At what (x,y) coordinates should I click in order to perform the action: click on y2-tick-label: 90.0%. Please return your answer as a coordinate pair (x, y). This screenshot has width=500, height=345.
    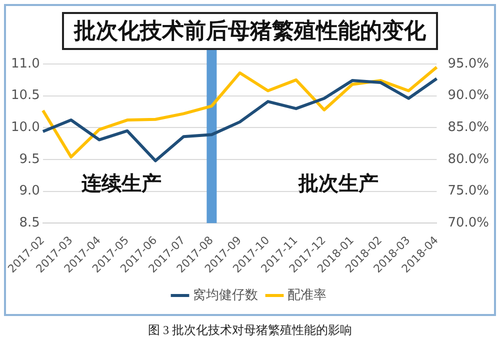
    Looking at the image, I should click on (469, 96).